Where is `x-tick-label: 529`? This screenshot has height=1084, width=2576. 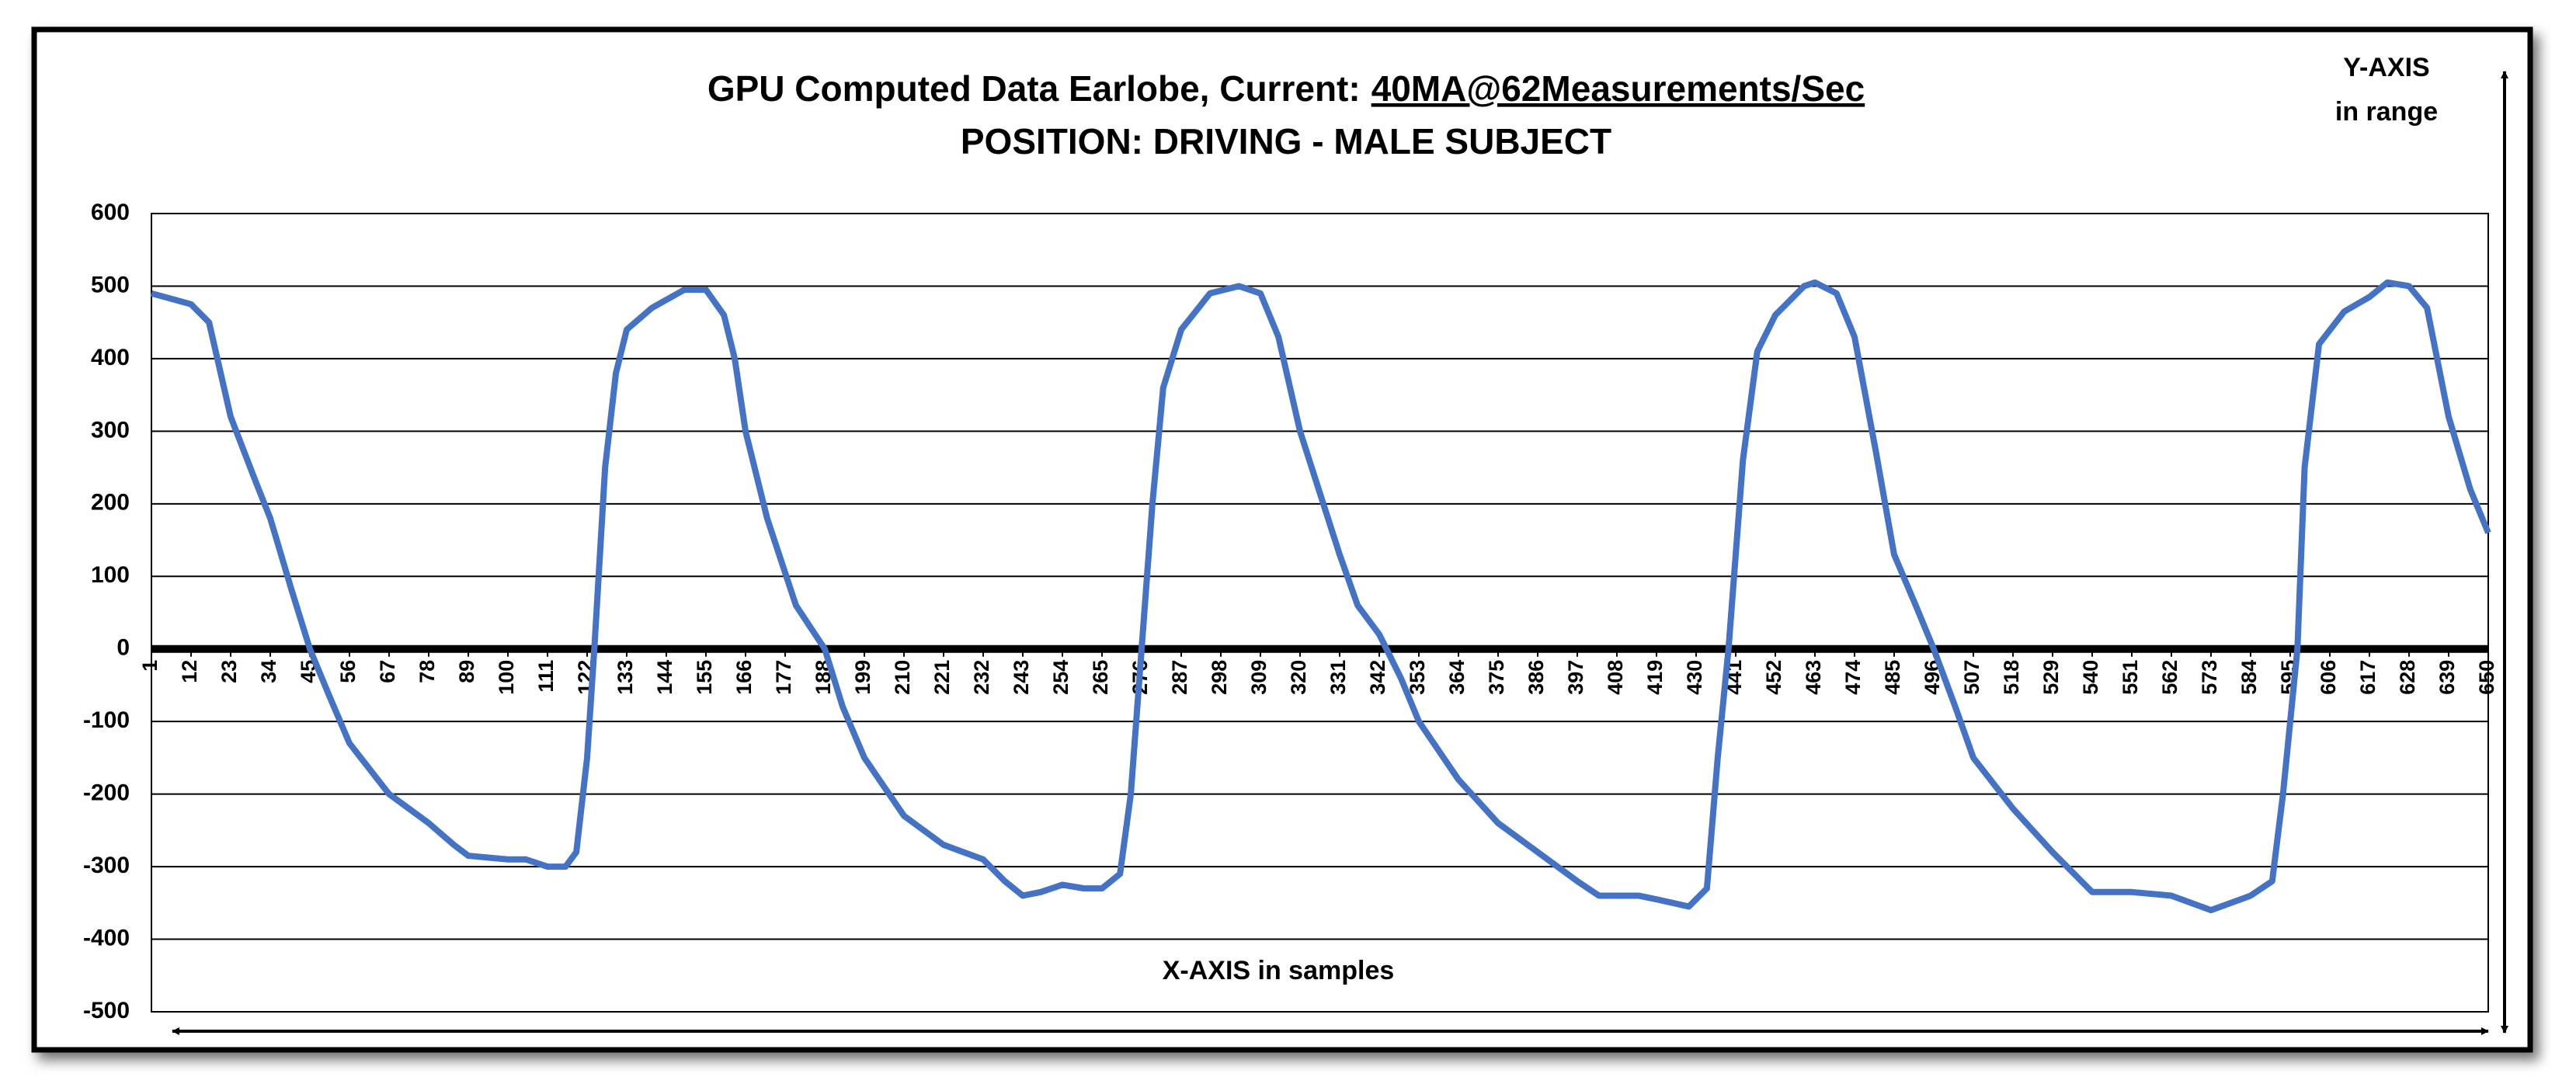 x-tick-label: 529 is located at coordinates (2051, 678).